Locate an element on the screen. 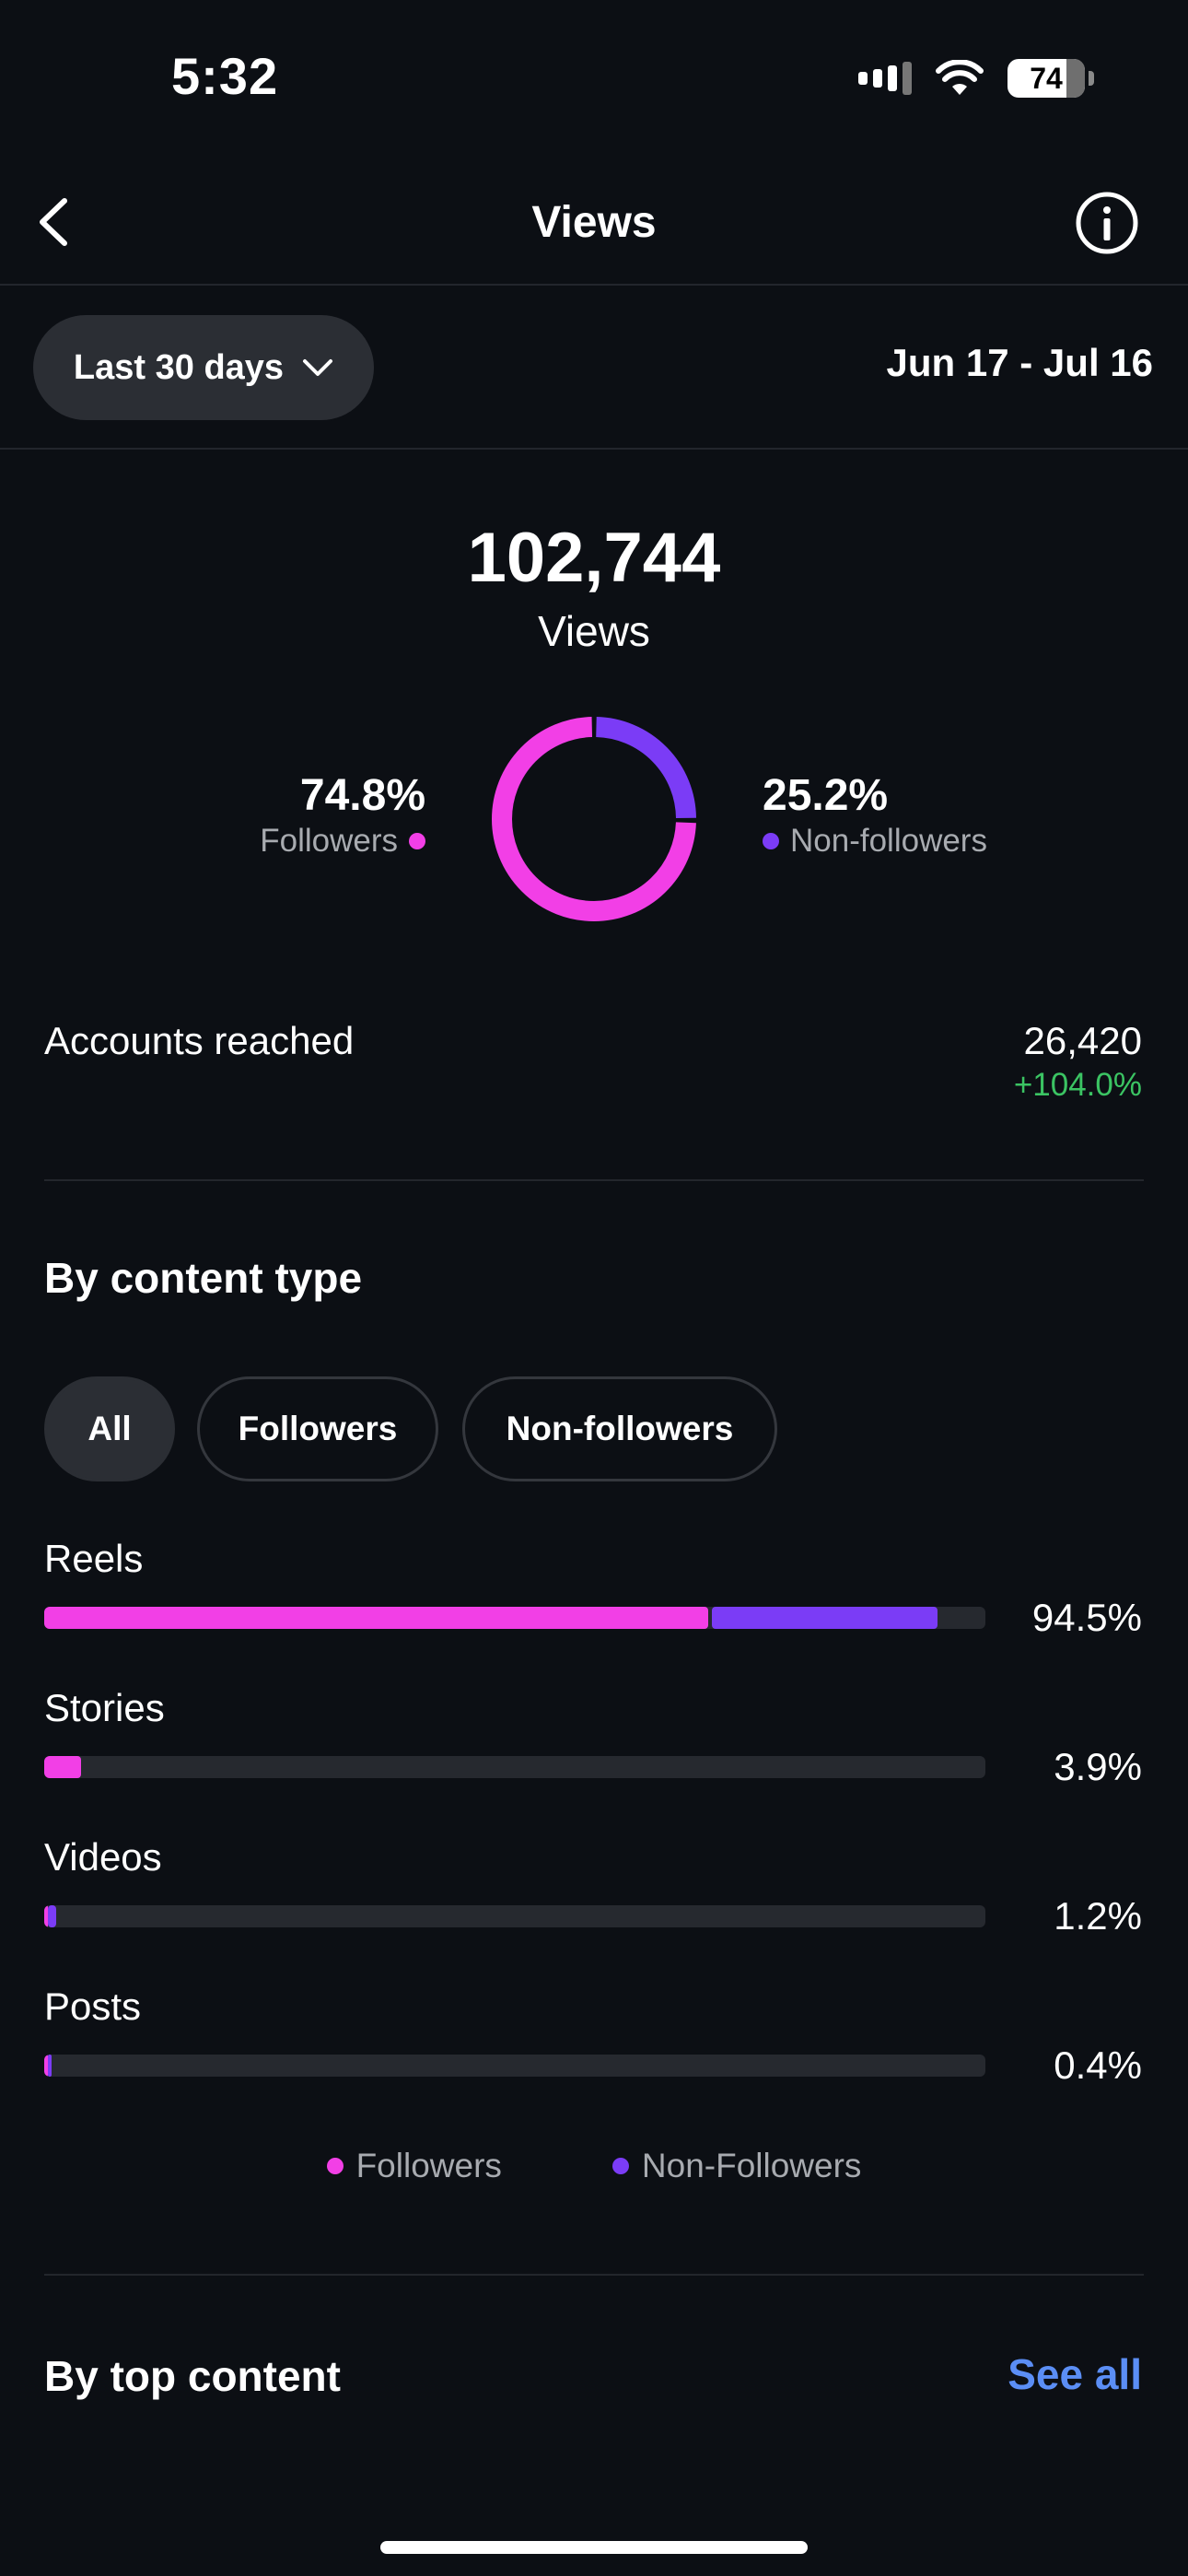 The image size is (1188, 2576). status-time: 5:32 is located at coordinates (225, 76).